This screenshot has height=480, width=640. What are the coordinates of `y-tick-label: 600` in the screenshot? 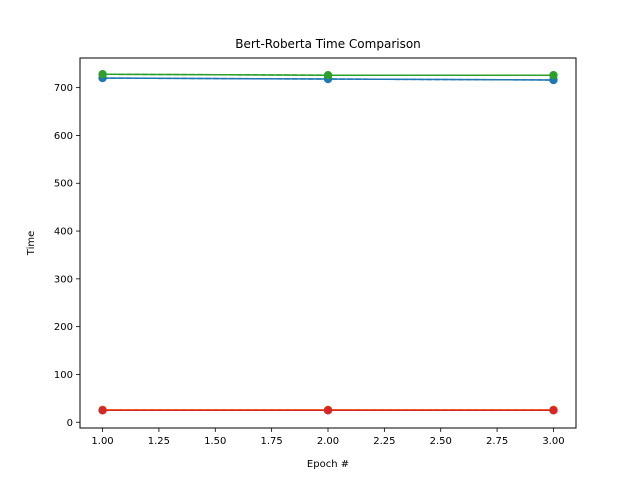 It's located at (63, 136).